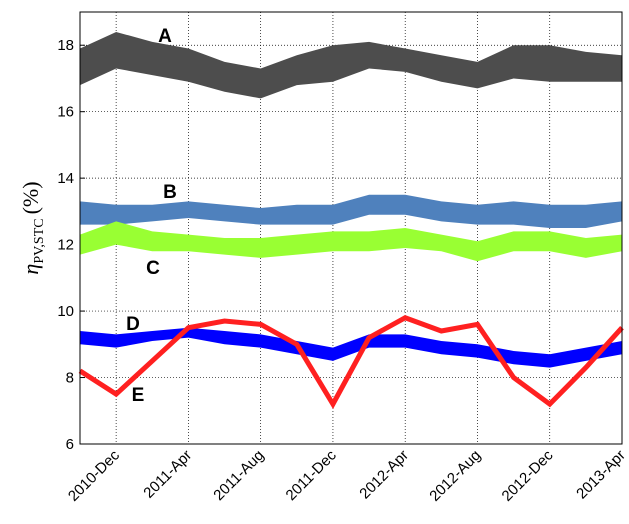 The image size is (629, 524). Describe the element at coordinates (70, 378) in the screenshot. I see `y-tick-label: 8` at that location.